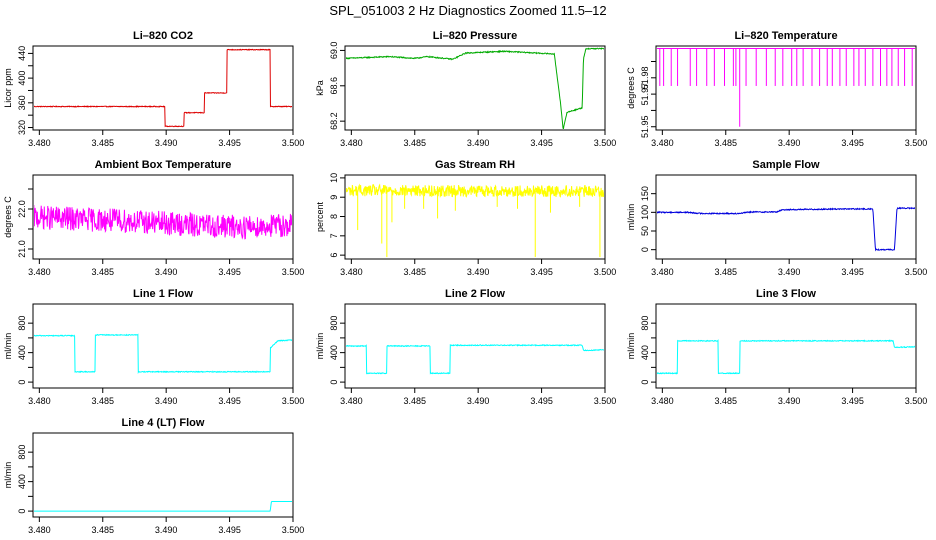  I want to click on y-tick-label: 50, so click(645, 231).